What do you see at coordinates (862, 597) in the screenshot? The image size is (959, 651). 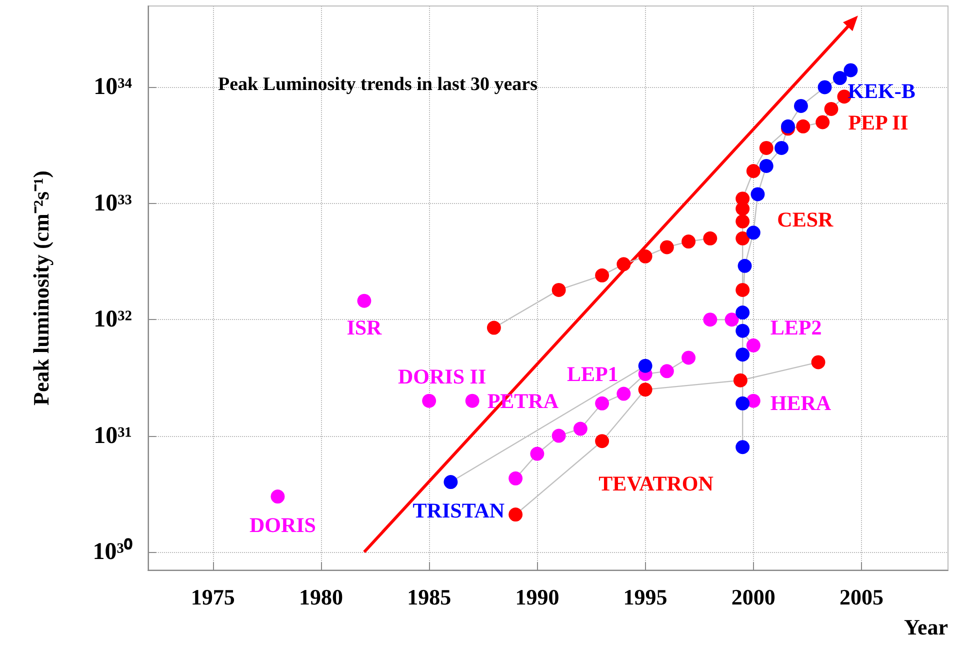 I see `x-tick-label: 2005` at bounding box center [862, 597].